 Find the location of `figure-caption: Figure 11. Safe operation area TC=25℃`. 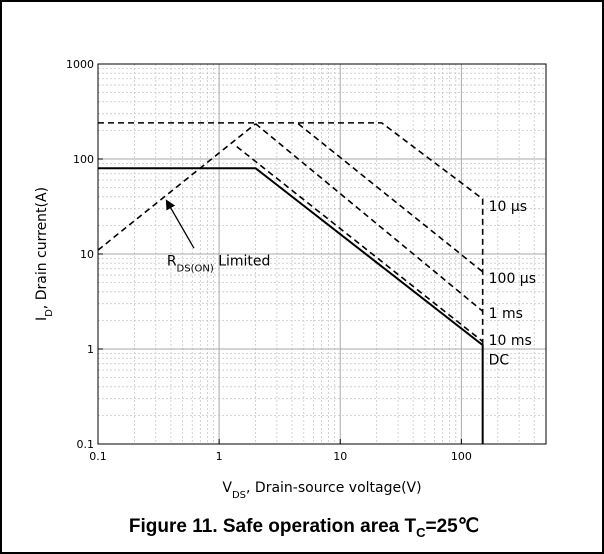

figure-caption: Figure 11. Safe operation area TC=25℃ is located at coordinates (303, 527).